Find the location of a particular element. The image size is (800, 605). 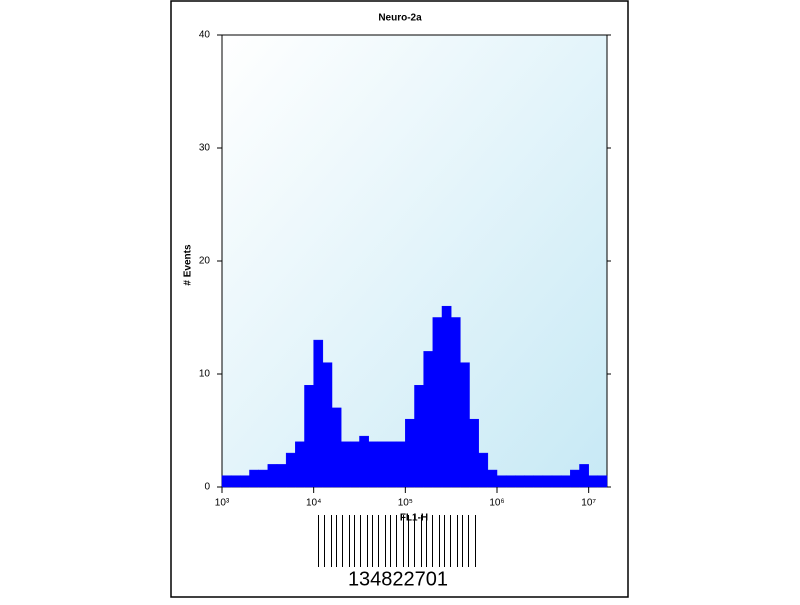

y-tick-label: 0 is located at coordinates (207, 487).